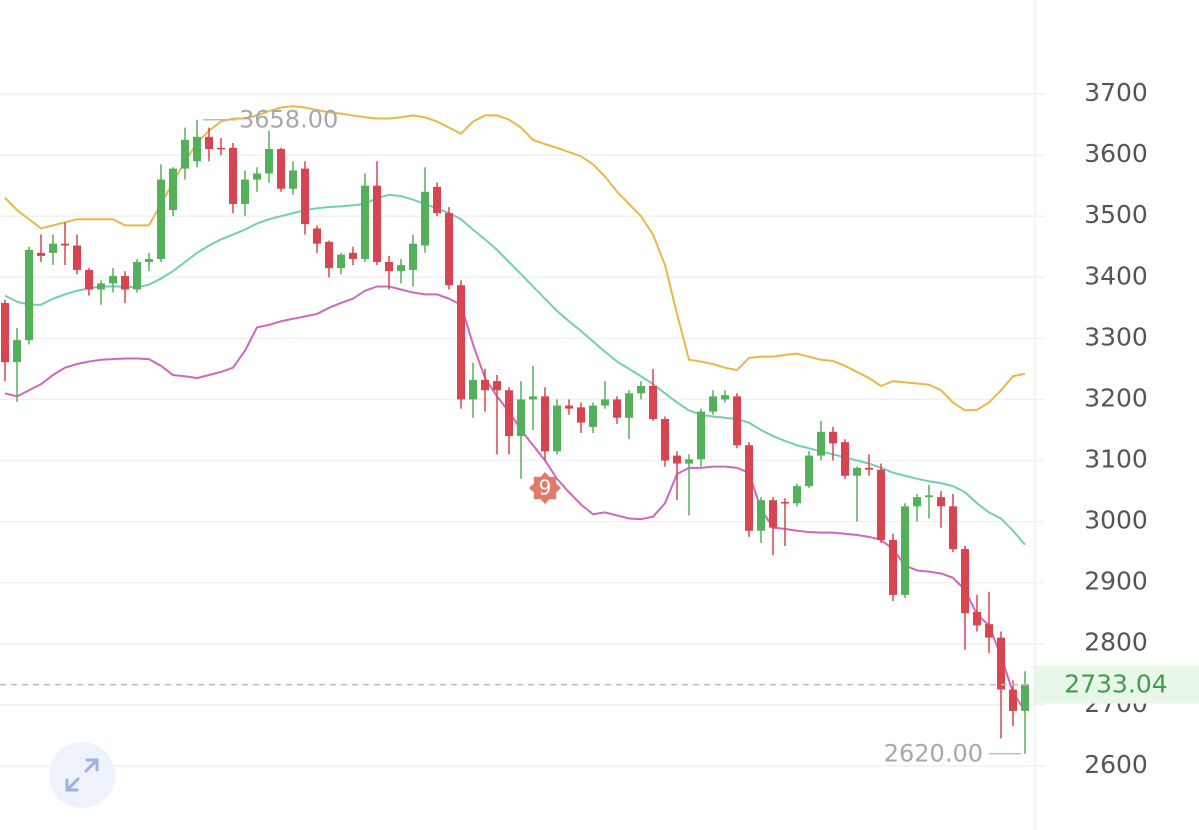  What do you see at coordinates (288, 120) in the screenshot?
I see `max-marker-label: 3658.00` at bounding box center [288, 120].